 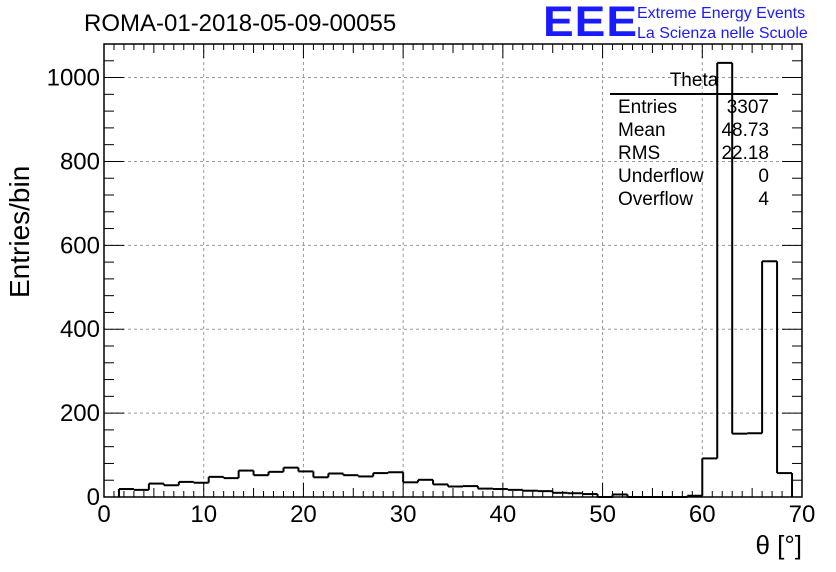 What do you see at coordinates (721, 13) in the screenshot?
I see `logo-line-1: Extreme Energy Events` at bounding box center [721, 13].